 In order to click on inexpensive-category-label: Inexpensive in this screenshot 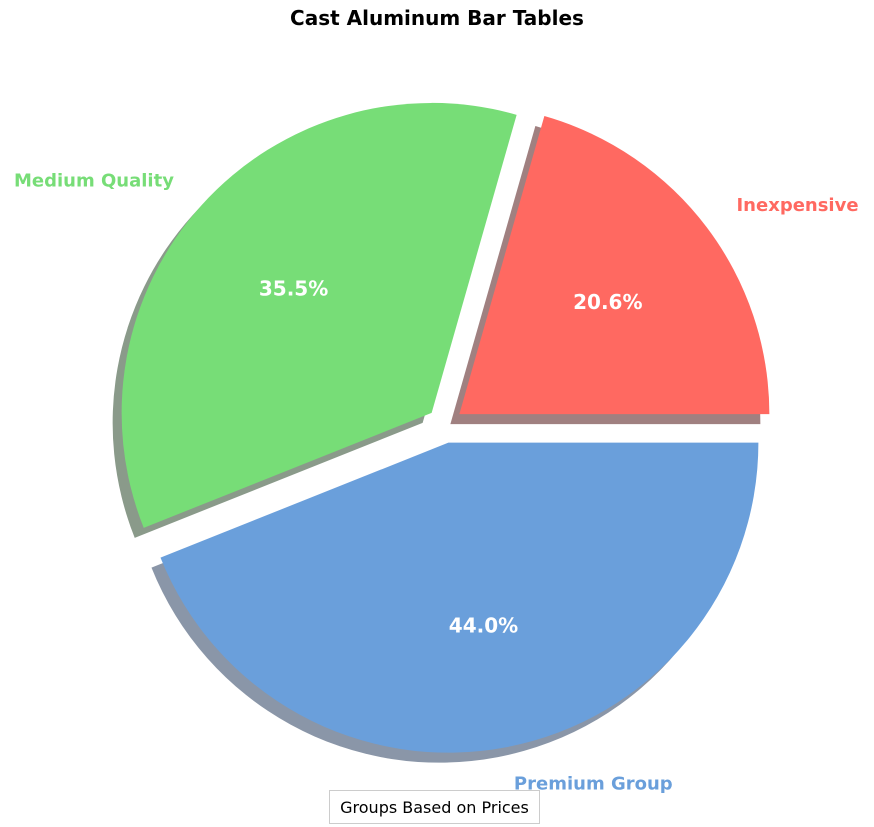, I will do `click(797, 205)`.